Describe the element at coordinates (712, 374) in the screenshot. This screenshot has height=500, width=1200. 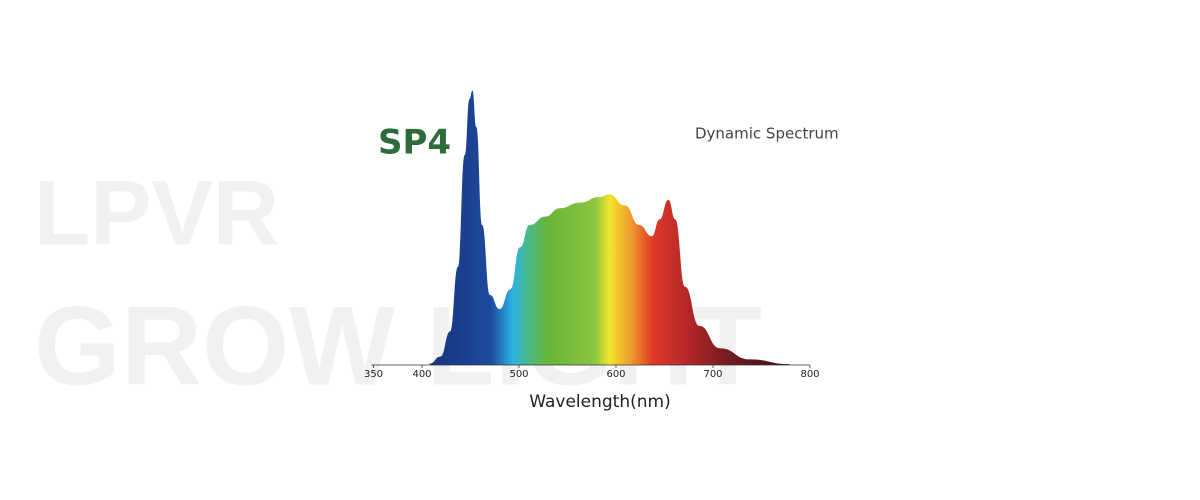
I see `x-tick-label: 700` at that location.